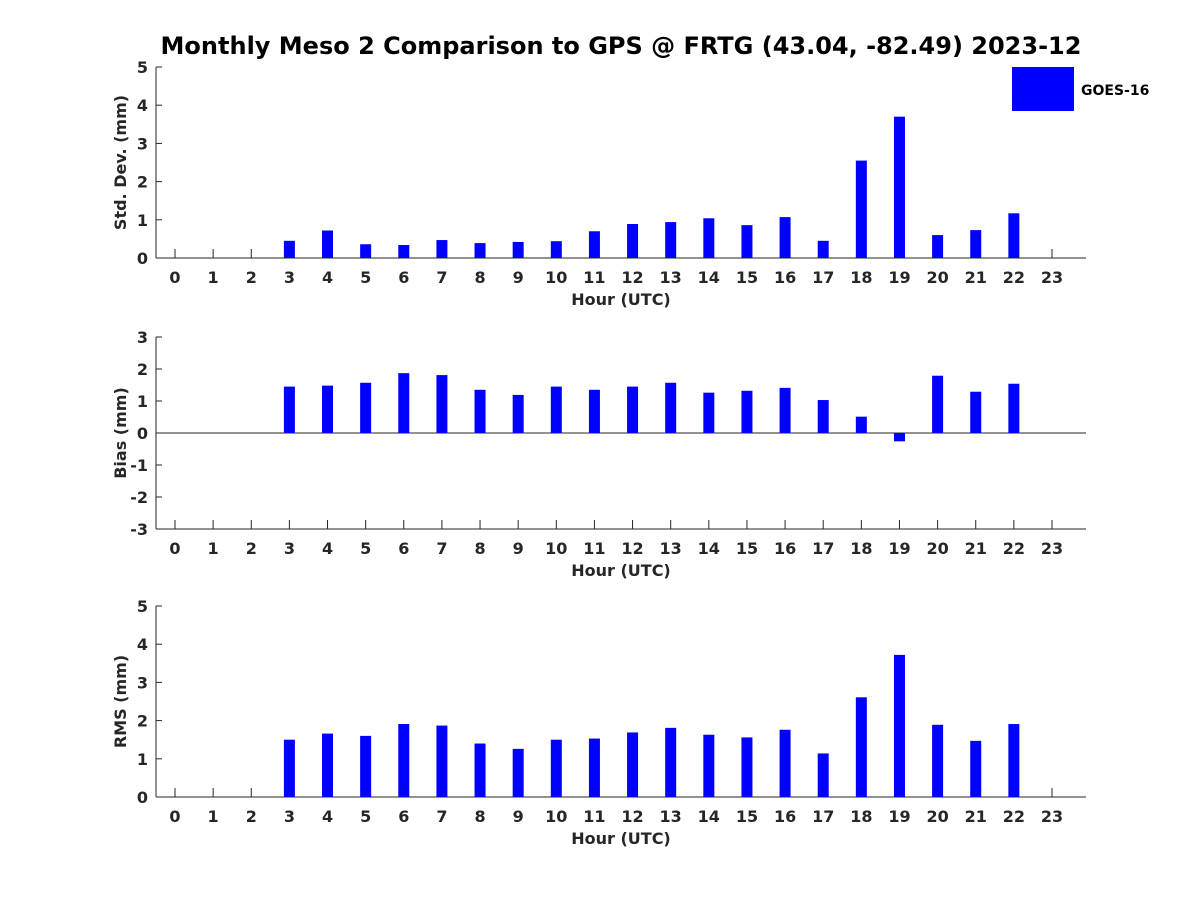  Describe the element at coordinates (142, 182) in the screenshot. I see `y-tick-label: 2` at that location.